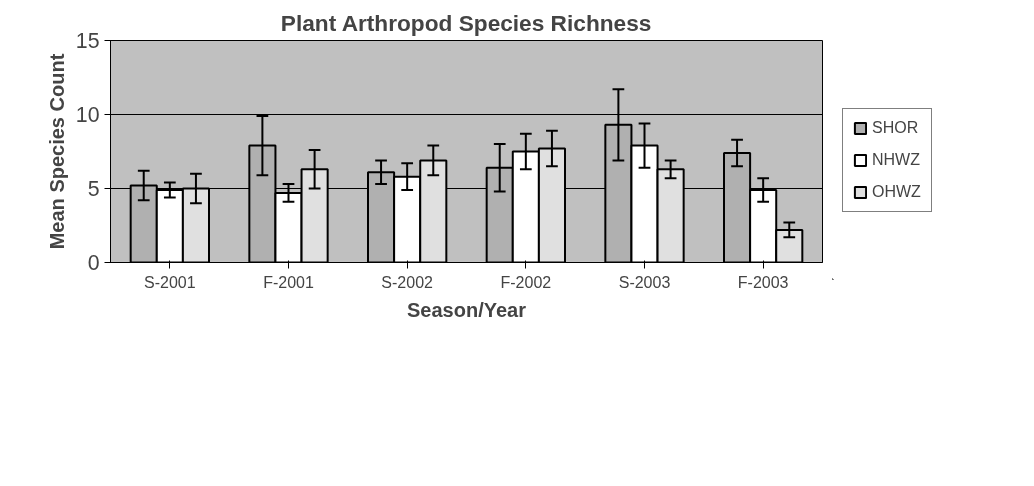 The width and height of the screenshot is (1034, 486). I want to click on x-tick-label: S-2003, so click(644, 282).